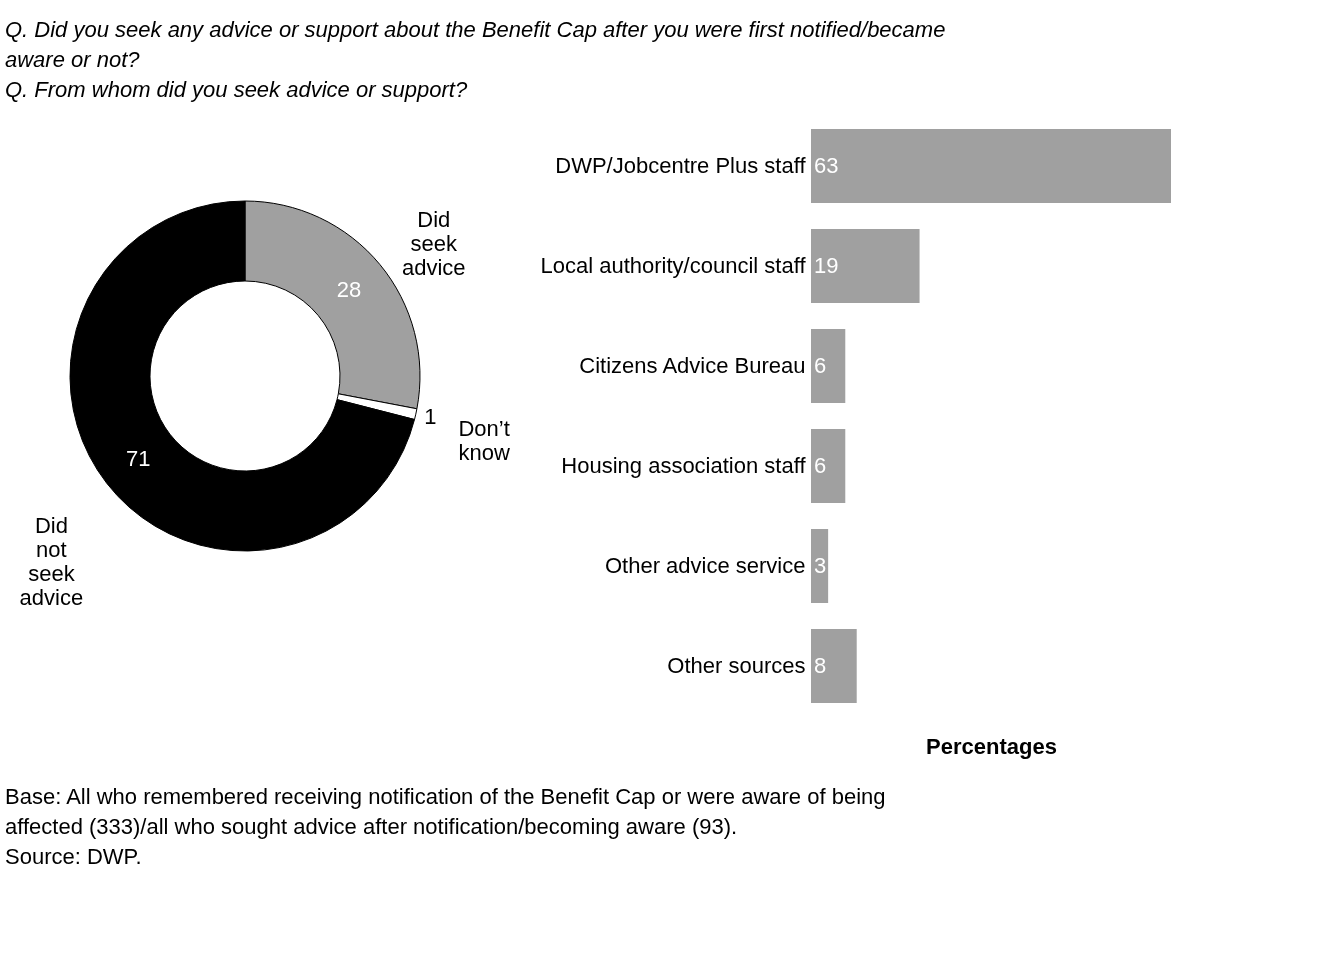  Describe the element at coordinates (826, 265) in the screenshot. I see `data-label: 19` at that location.